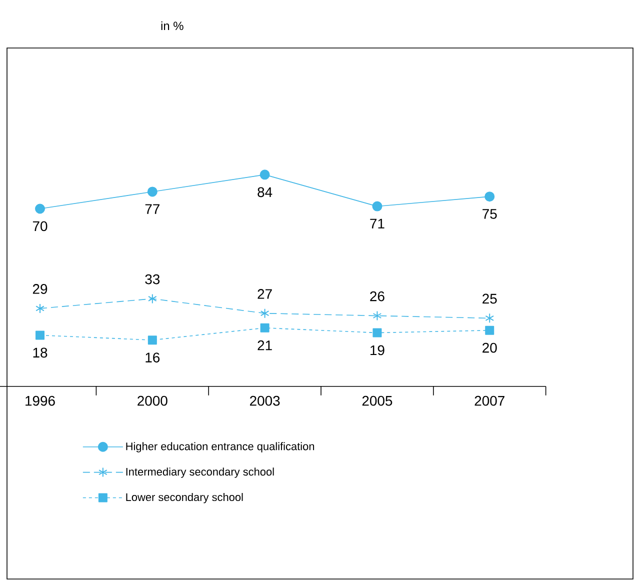  What do you see at coordinates (265, 294) in the screenshot?
I see `data-label: 27` at bounding box center [265, 294].